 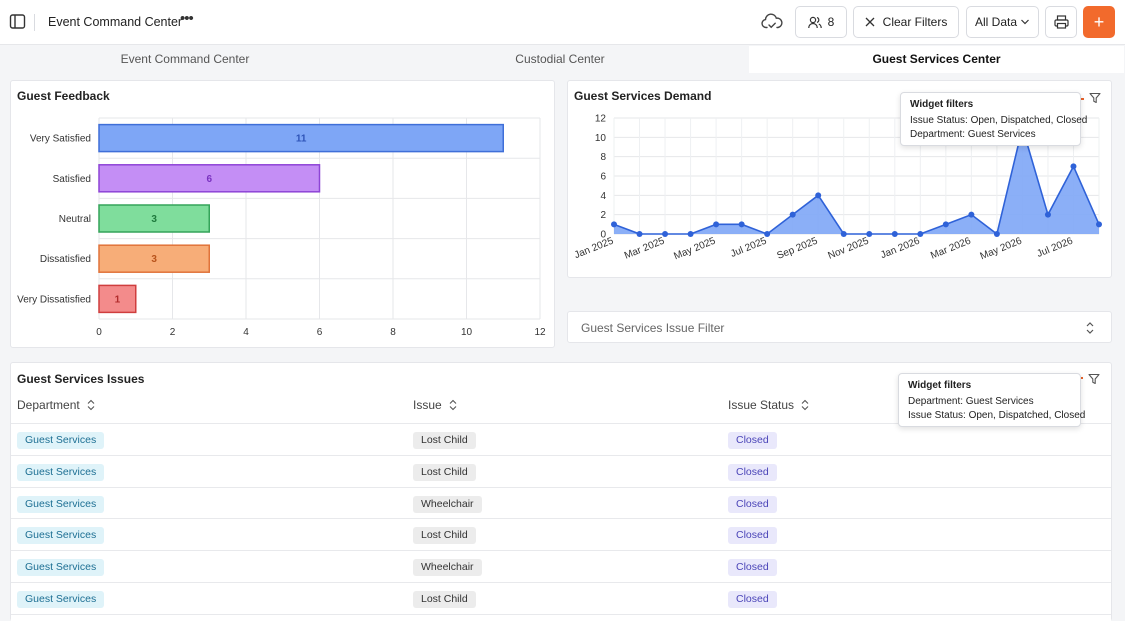 I want to click on x-tick-label: Mar 2026, so click(x=951, y=248).